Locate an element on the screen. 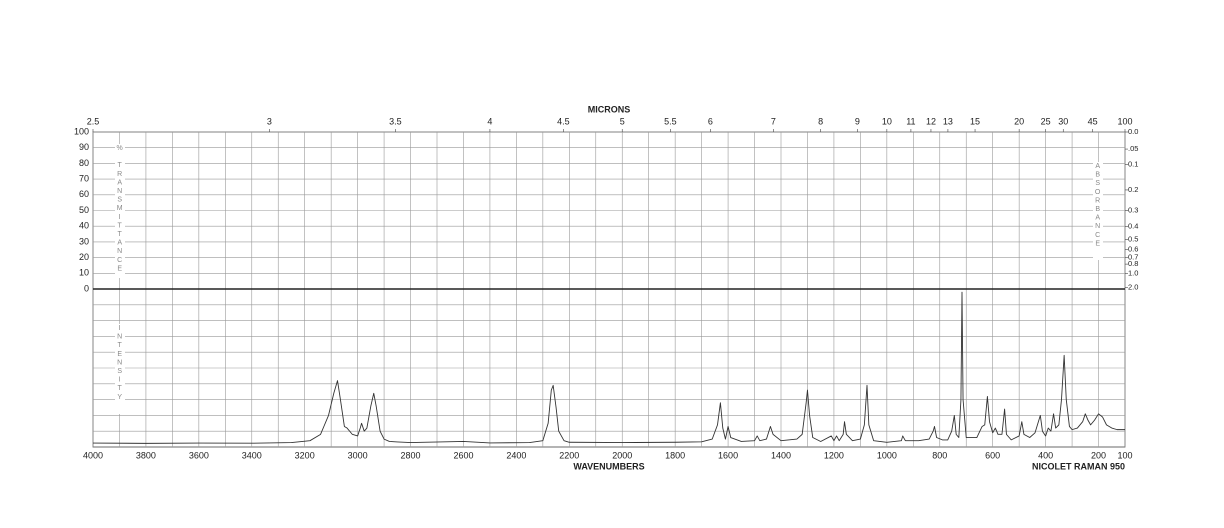  y2-tick-label: 0.4 is located at coordinates (1133, 225).